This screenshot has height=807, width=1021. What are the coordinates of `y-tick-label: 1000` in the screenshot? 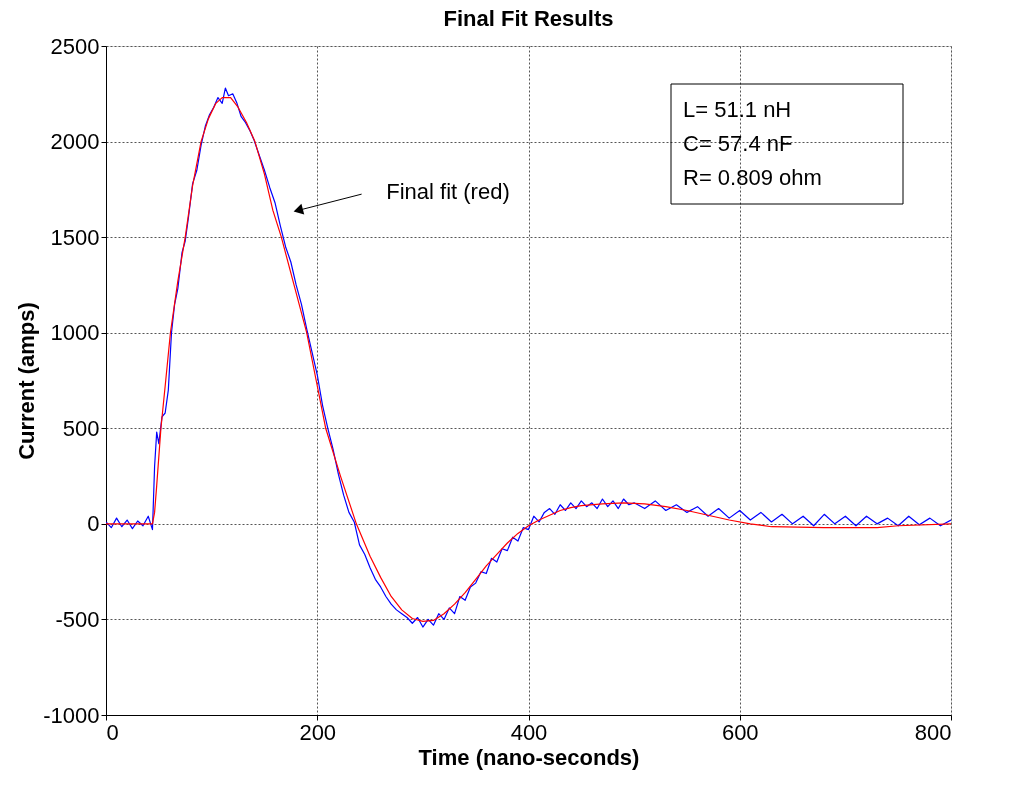 It's located at (75, 333).